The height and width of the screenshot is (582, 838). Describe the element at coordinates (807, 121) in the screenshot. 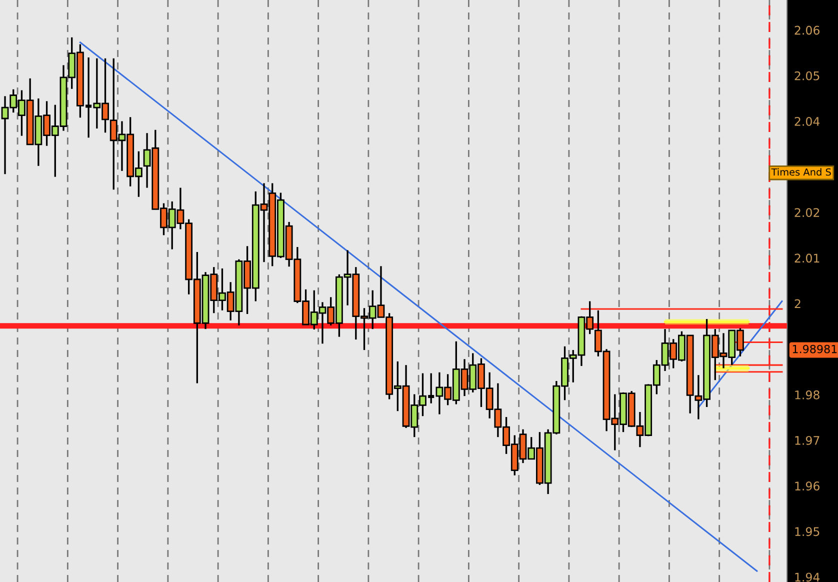

I see `y-tick-label: 2.04` at that location.